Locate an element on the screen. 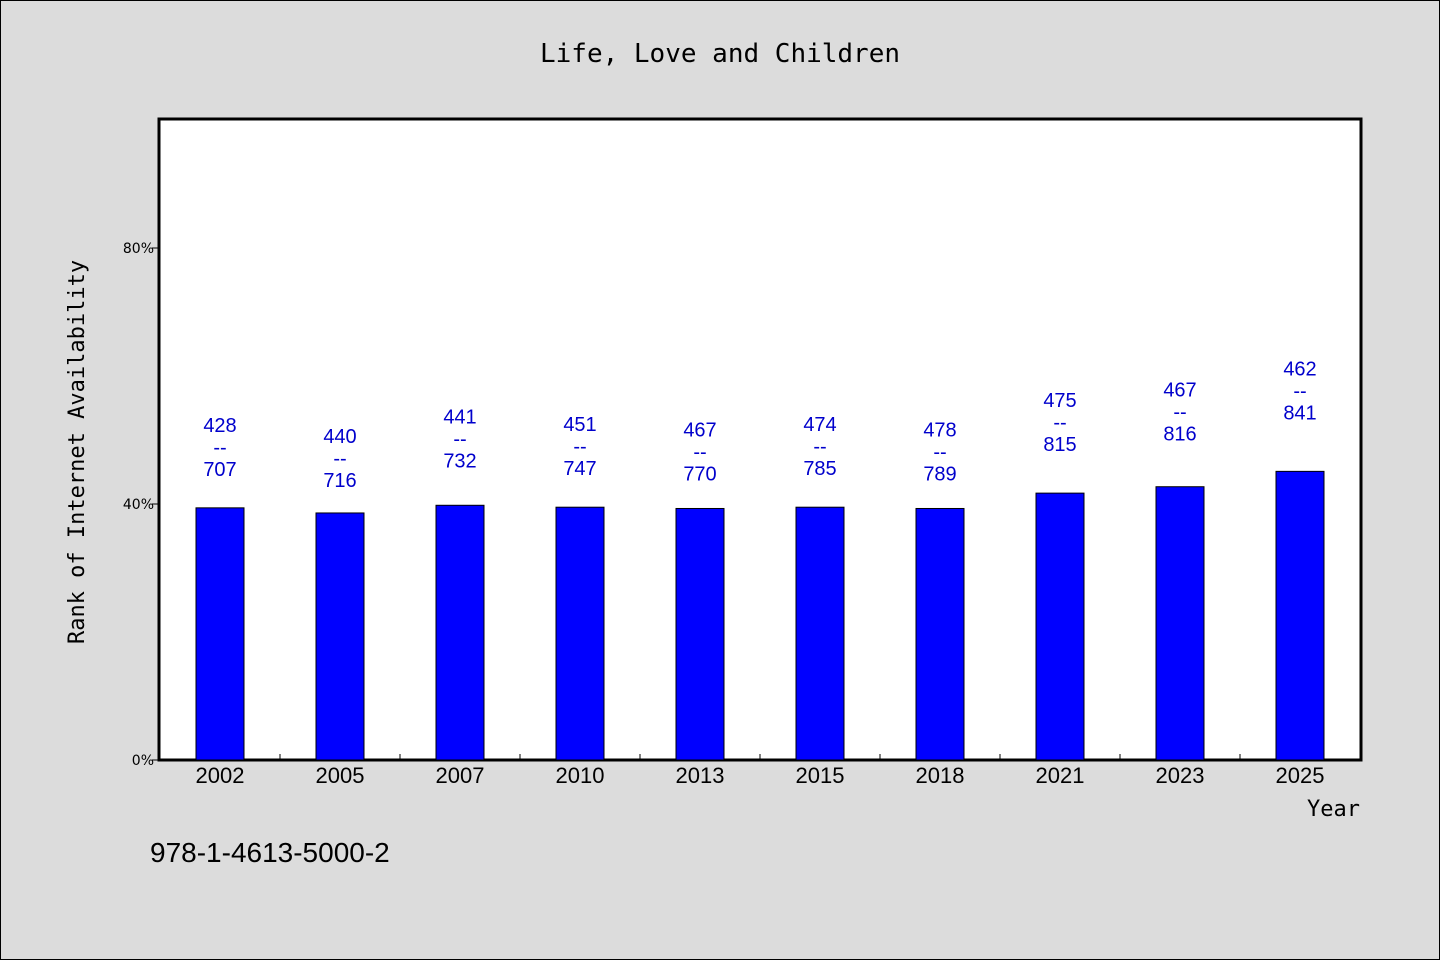 The width and height of the screenshot is (1440, 960). bar-2018 is located at coordinates (940, 634).